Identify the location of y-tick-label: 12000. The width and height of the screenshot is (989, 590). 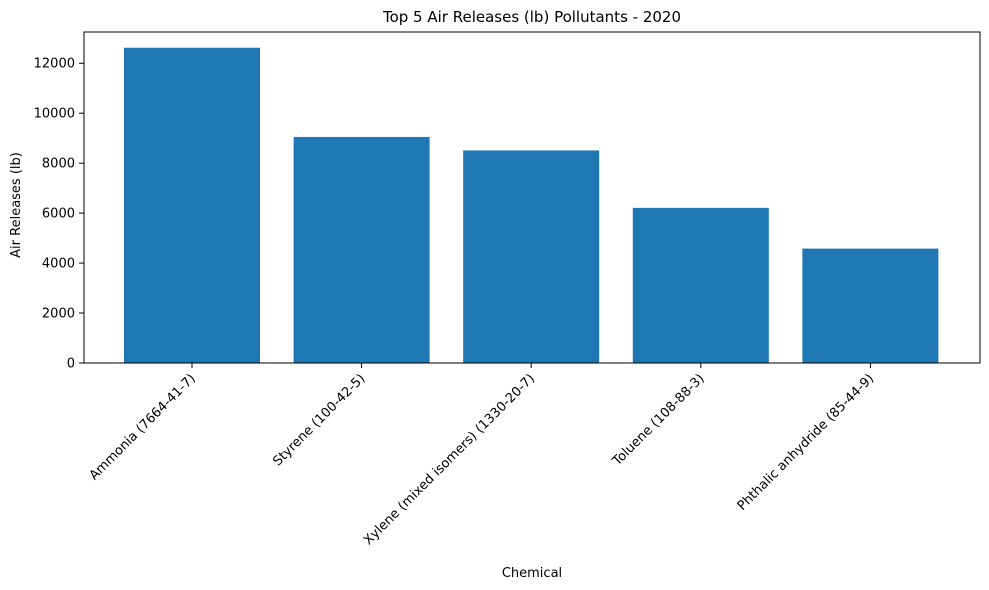
(54, 64).